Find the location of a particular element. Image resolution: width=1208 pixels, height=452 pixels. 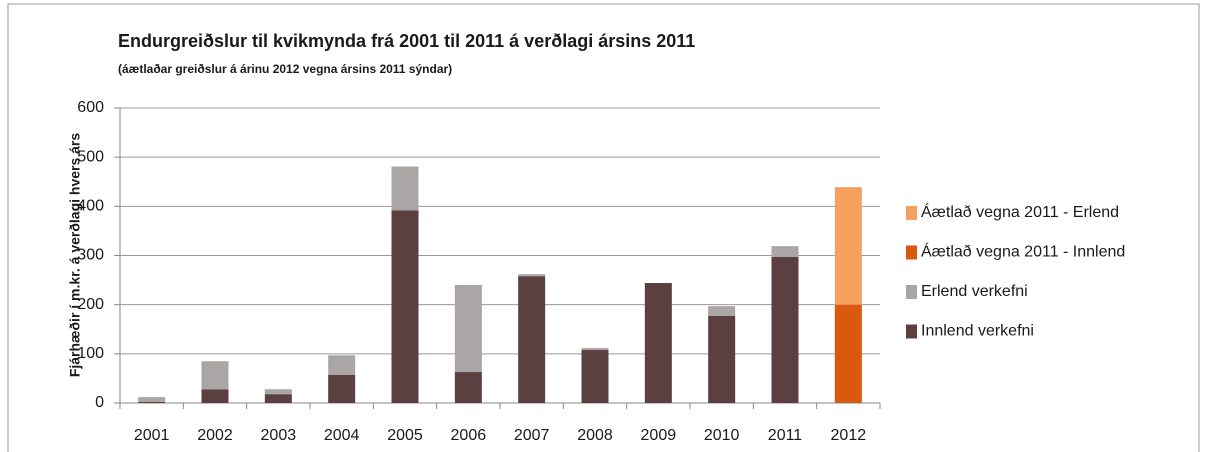

x-tick-label: 2004 is located at coordinates (342, 435).